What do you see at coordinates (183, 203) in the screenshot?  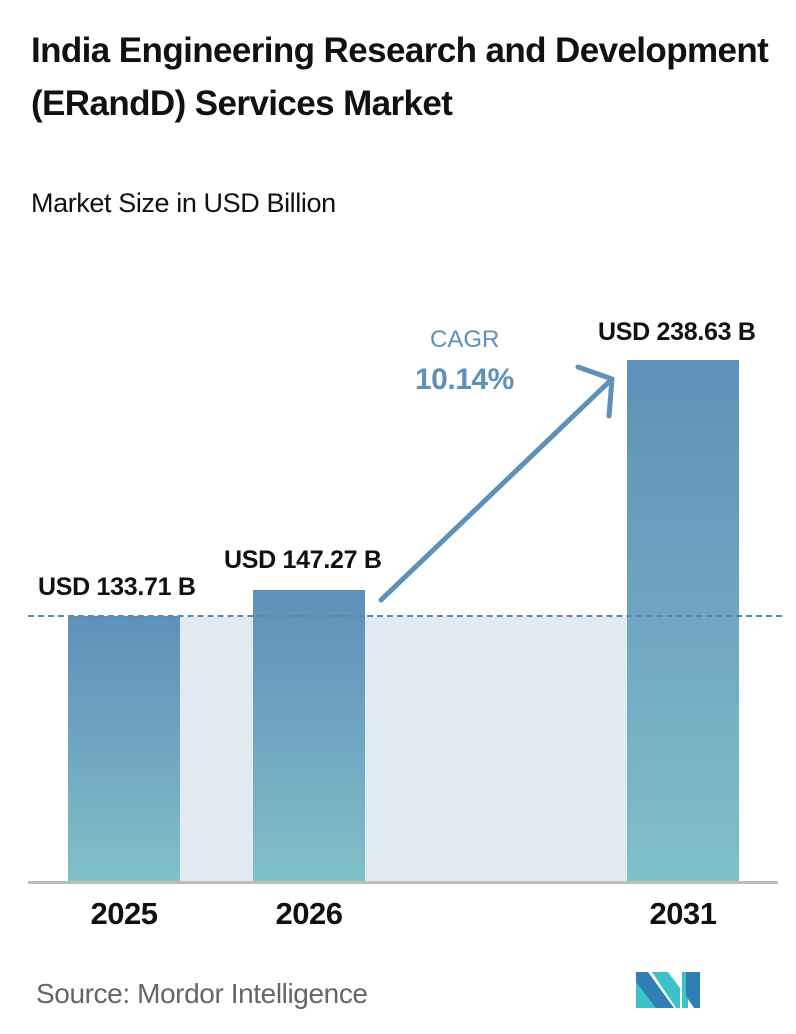 I see `chart-subtitle: Market Size in USD Billion` at bounding box center [183, 203].